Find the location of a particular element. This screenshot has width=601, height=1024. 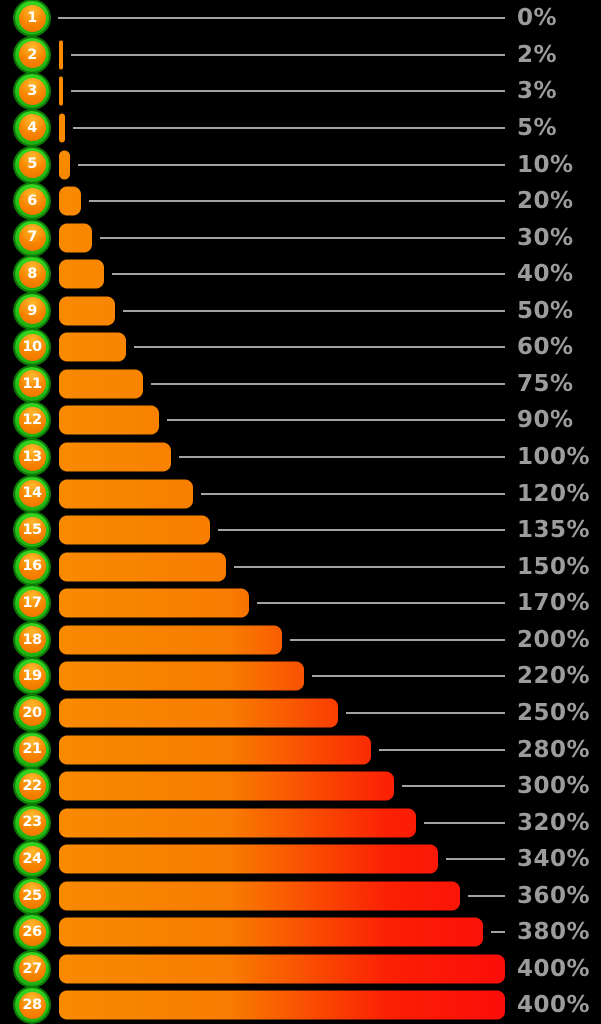

rank-number: 1 is located at coordinates (32, 18).